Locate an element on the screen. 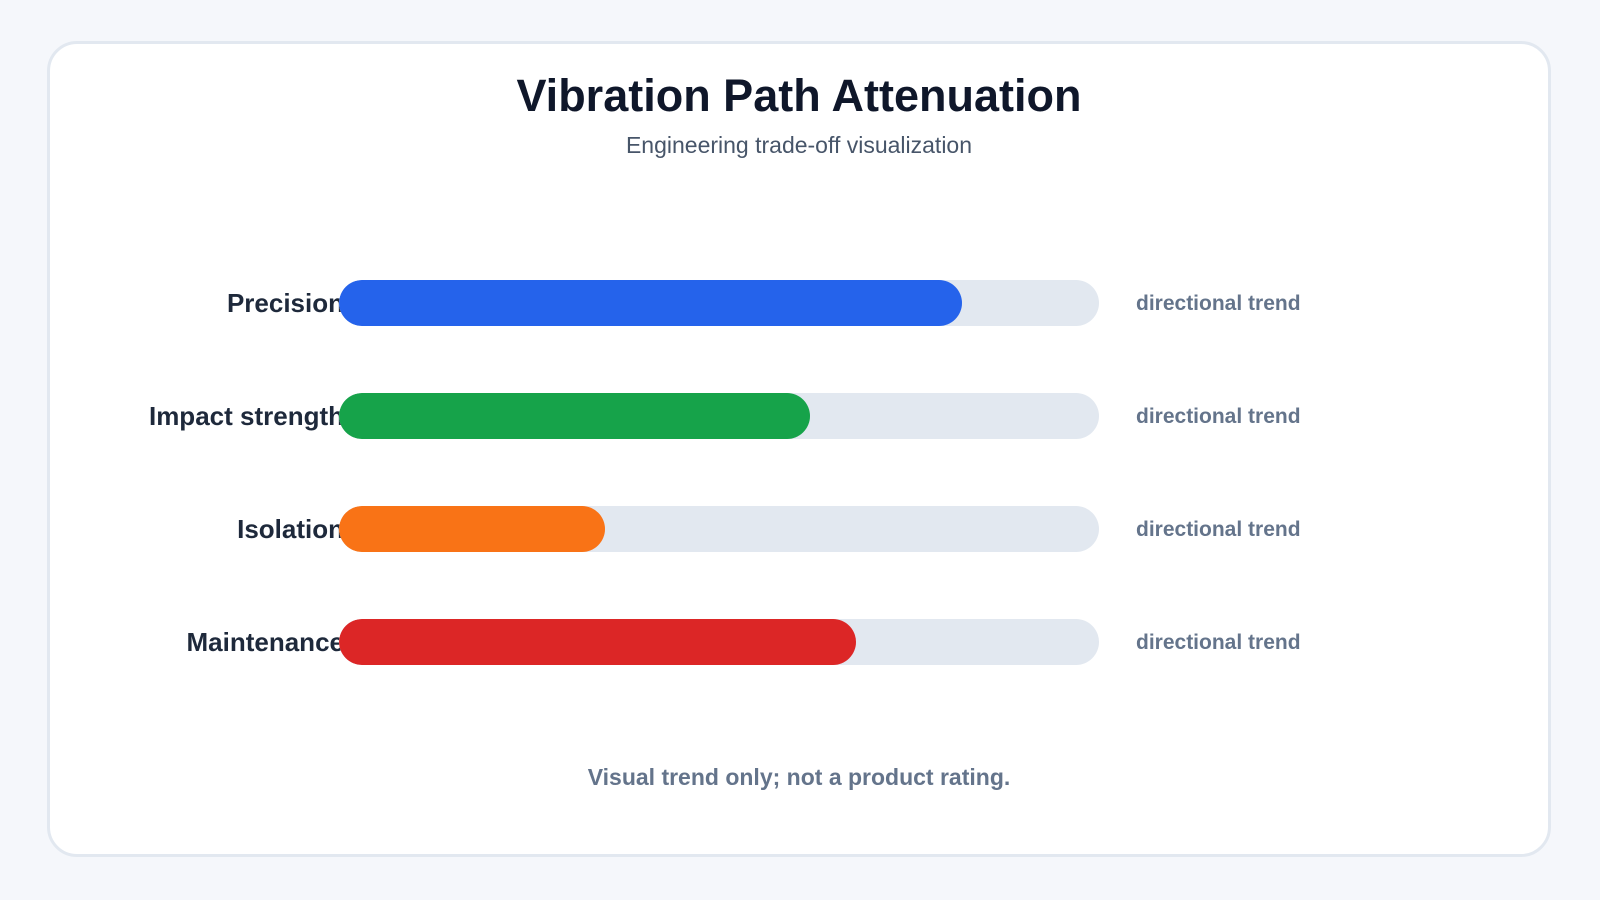 The image size is (1600, 900). chart-footnote: Visual trend only; not a product rating. is located at coordinates (799, 777).